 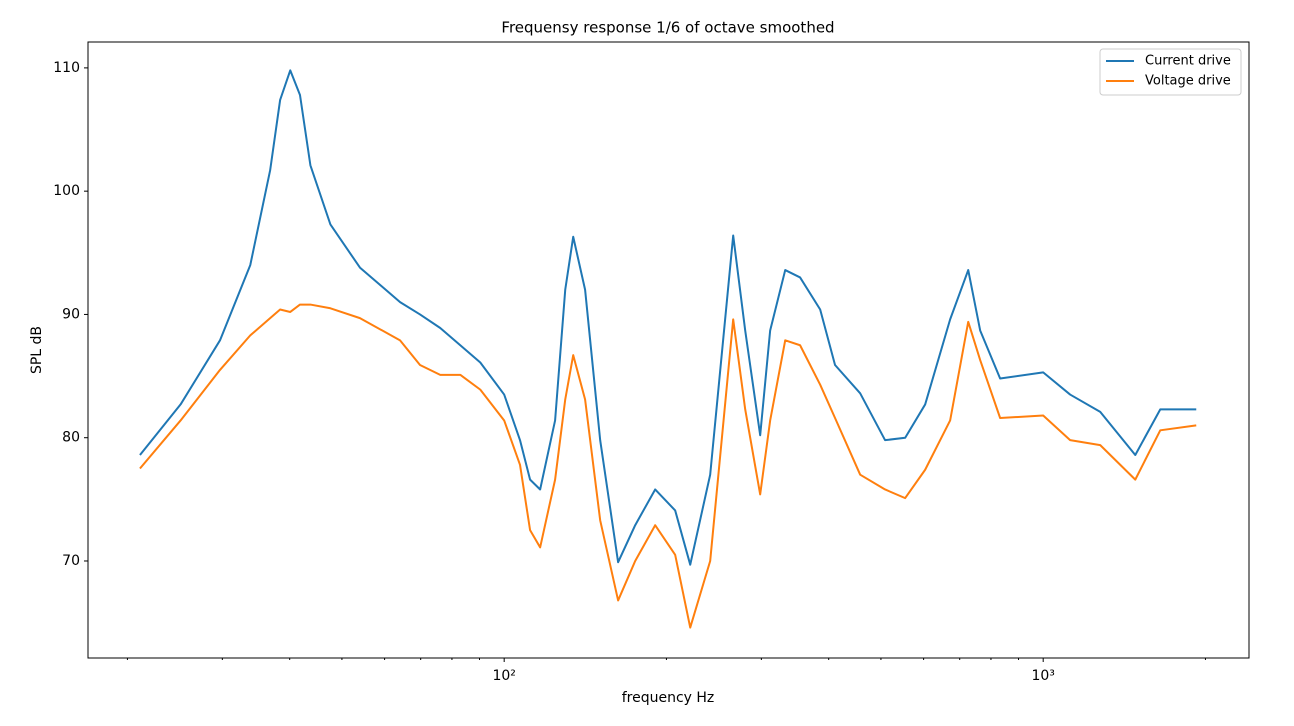 I want to click on legend-label: Voltage drive, so click(x=1188, y=81).